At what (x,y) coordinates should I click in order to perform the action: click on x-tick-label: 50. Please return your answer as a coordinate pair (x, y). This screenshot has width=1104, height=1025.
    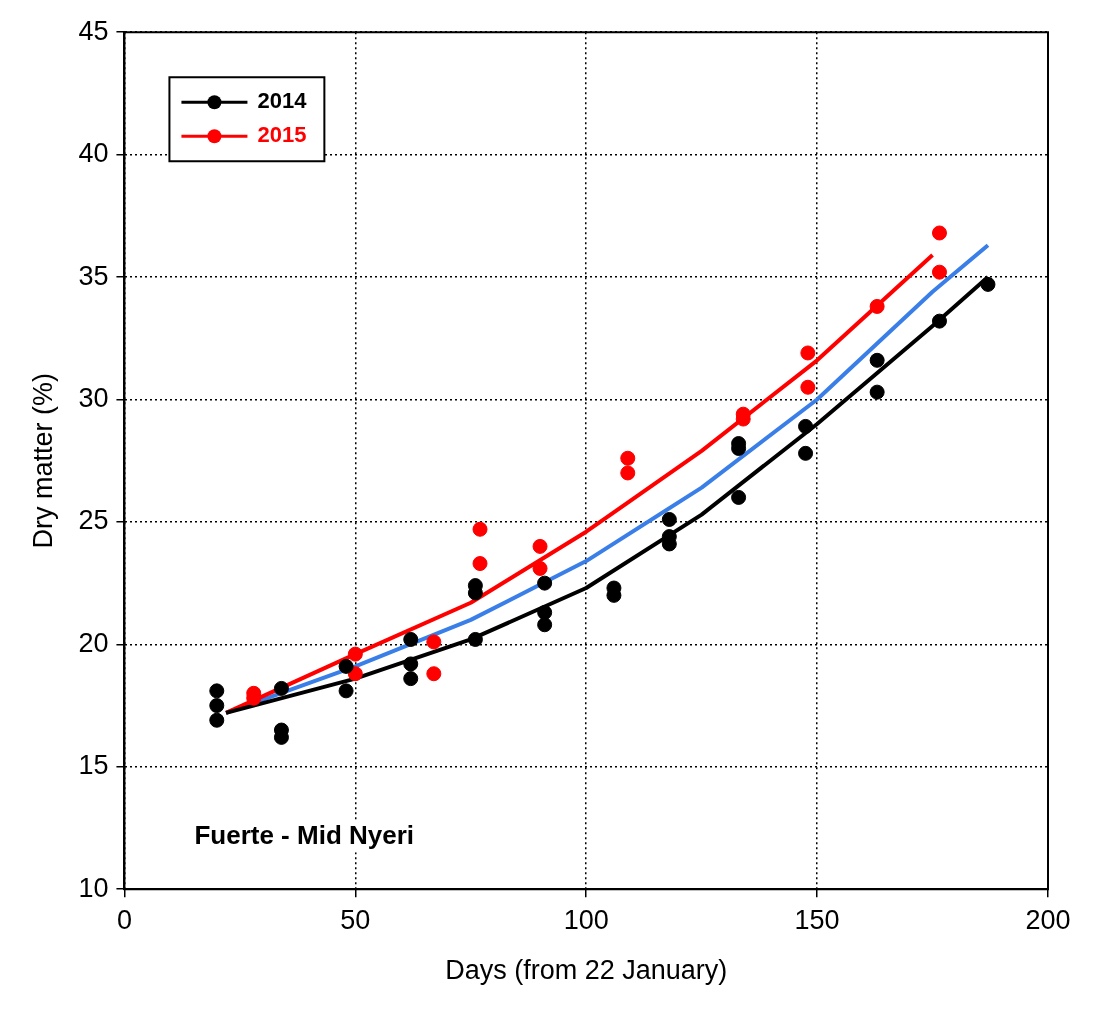
    Looking at the image, I should click on (355, 919).